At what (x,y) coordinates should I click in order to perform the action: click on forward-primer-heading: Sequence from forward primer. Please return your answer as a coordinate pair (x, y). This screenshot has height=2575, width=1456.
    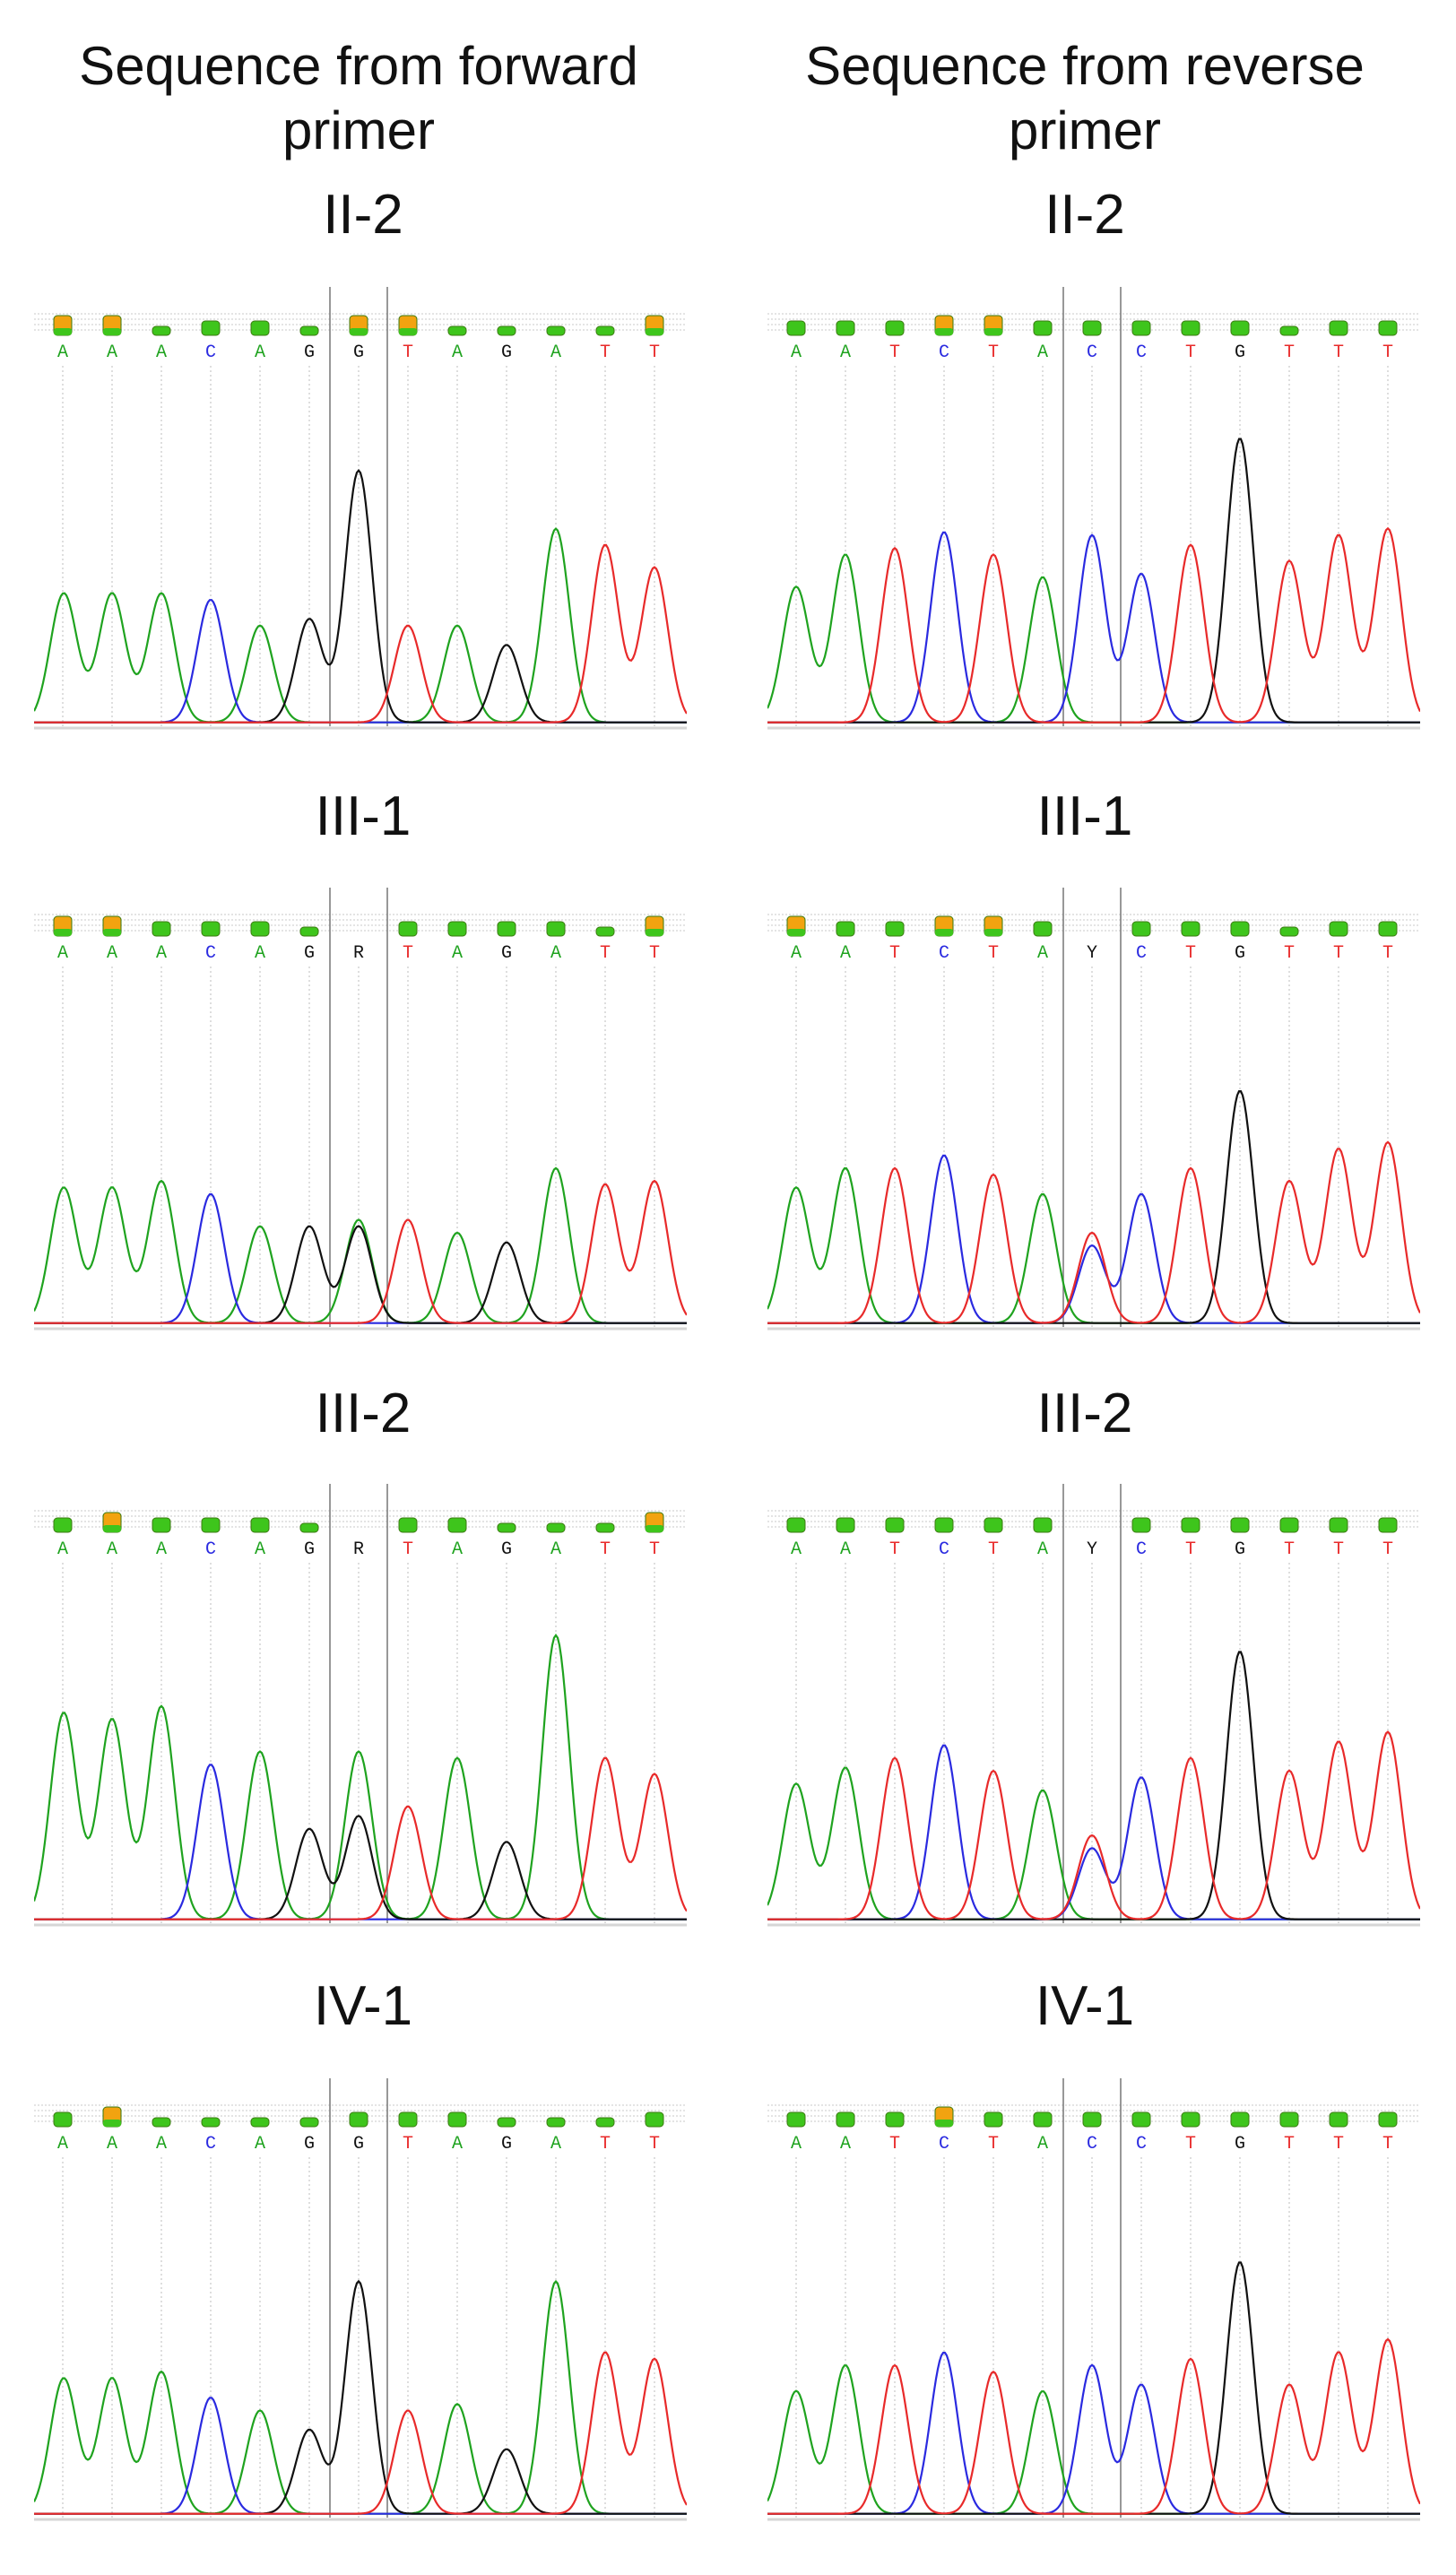
    Looking at the image, I should click on (359, 98).